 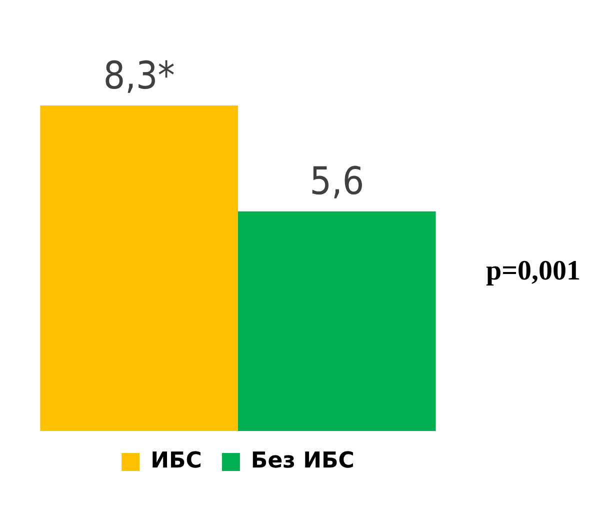 I want to click on data-label: 8,3*, so click(x=139, y=75).